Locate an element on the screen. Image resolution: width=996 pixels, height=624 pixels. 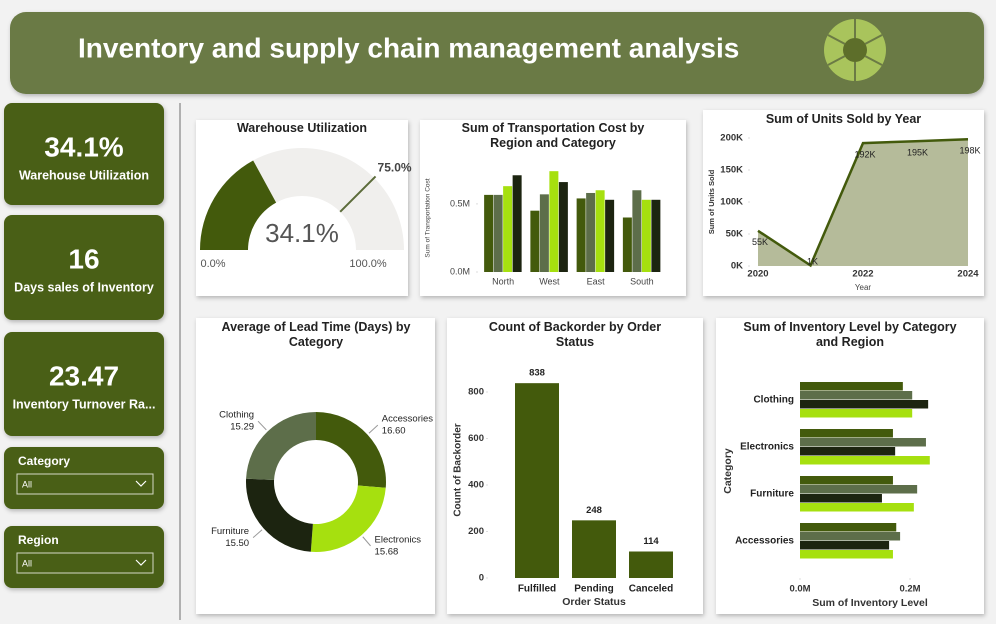
y-tick-label: 0.0M is located at coordinates (460, 271).